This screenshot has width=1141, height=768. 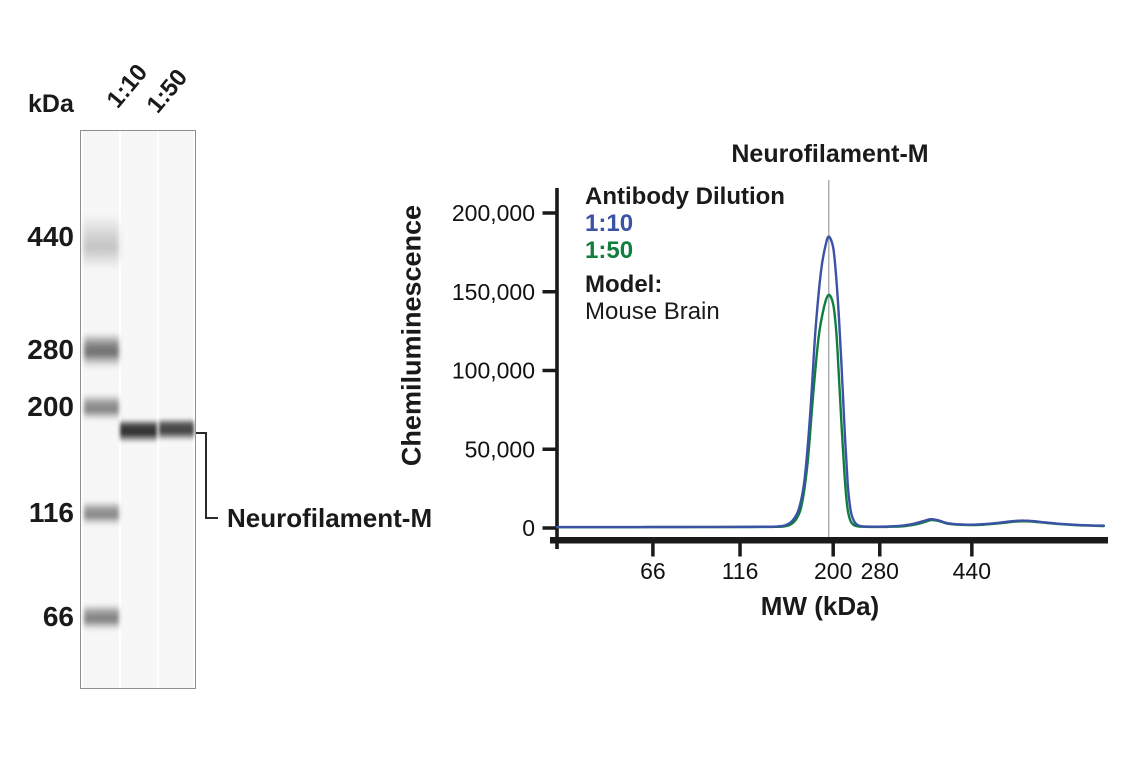 What do you see at coordinates (51, 104) in the screenshot?
I see `kda-units-label: kDa` at bounding box center [51, 104].